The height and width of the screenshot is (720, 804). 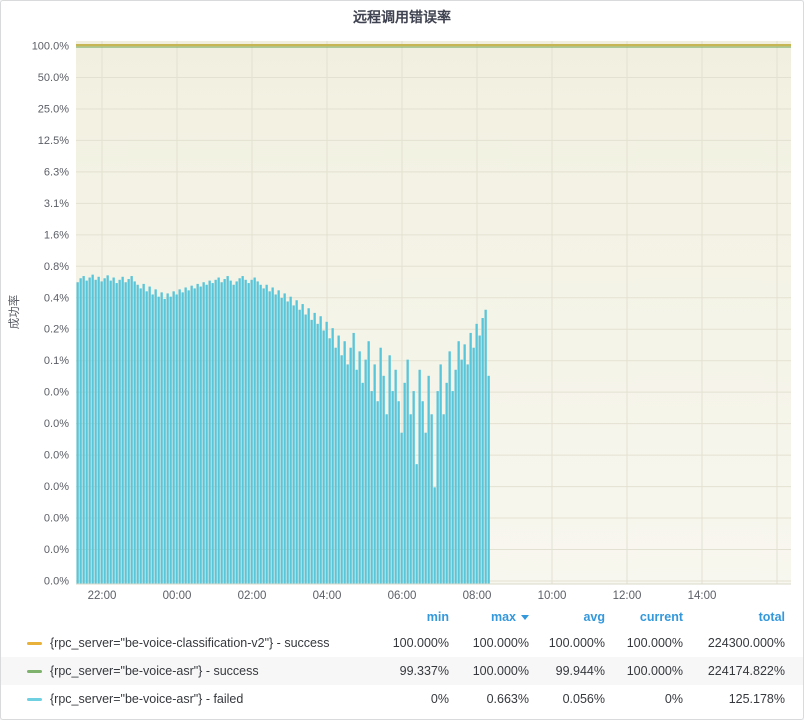 What do you see at coordinates (661, 617) in the screenshot?
I see `legend-header-current: current` at bounding box center [661, 617].